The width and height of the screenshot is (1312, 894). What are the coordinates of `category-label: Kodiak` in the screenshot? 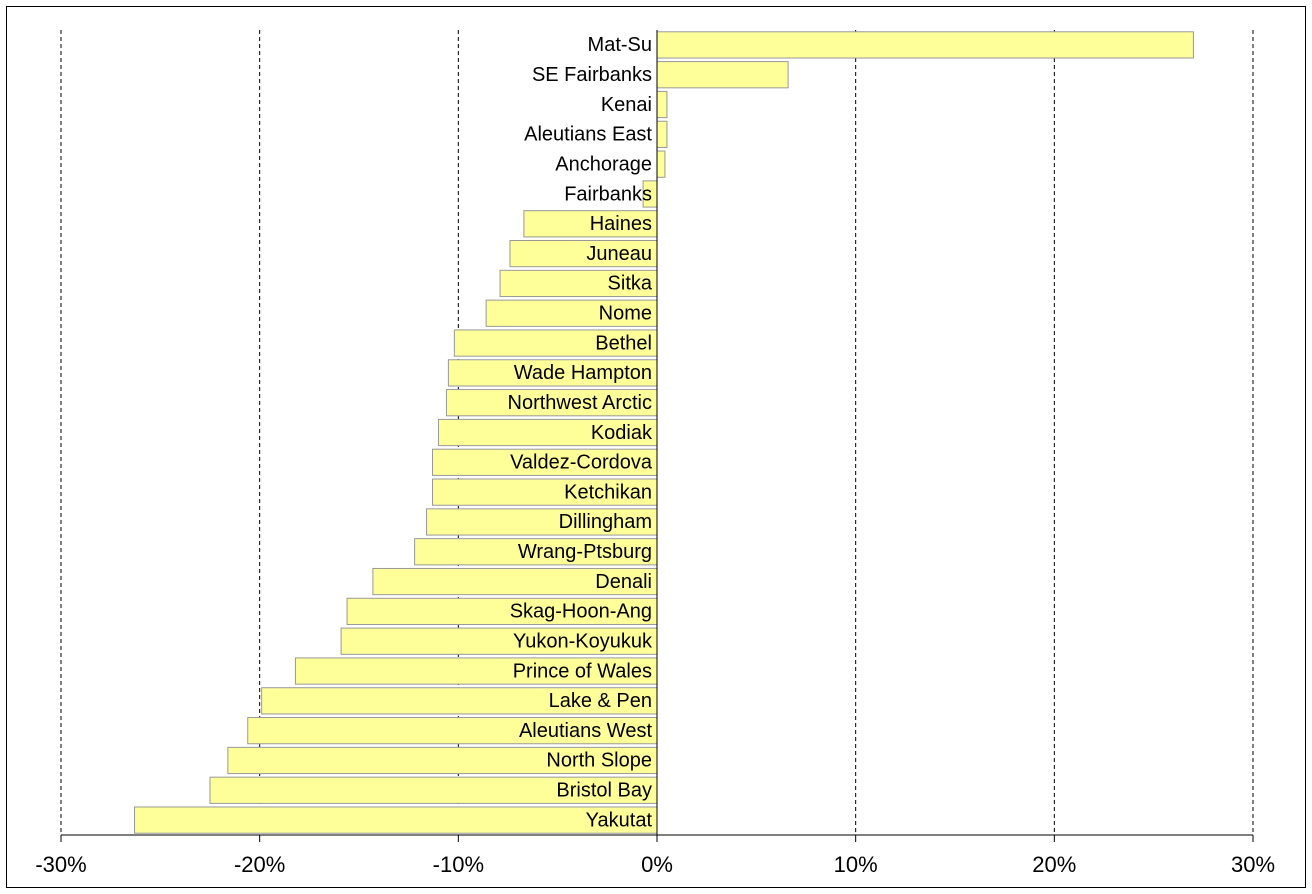 It's located at (622, 433).